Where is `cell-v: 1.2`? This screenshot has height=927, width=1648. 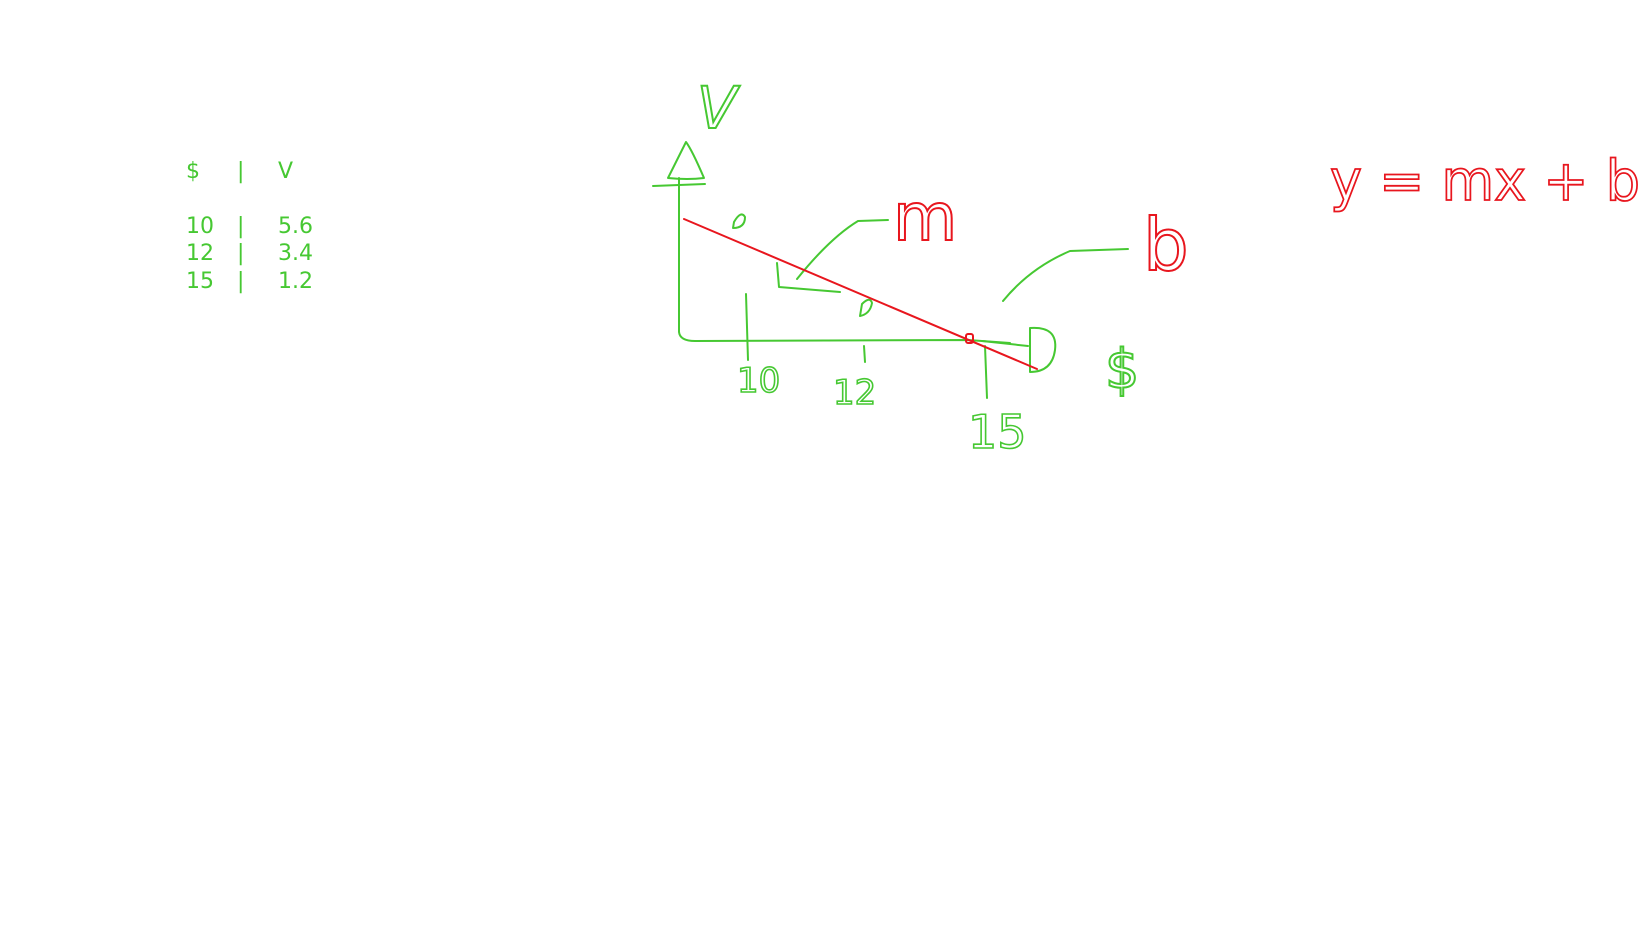
cell-v: 1.2 is located at coordinates (295, 281).